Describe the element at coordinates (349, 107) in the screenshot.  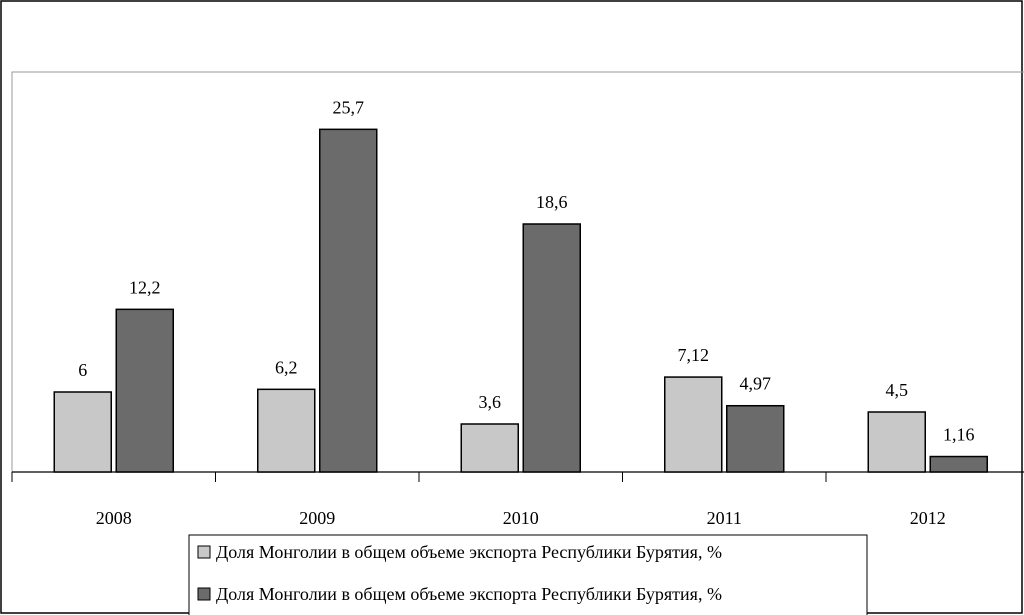
I see `data-label: 25,7` at that location.